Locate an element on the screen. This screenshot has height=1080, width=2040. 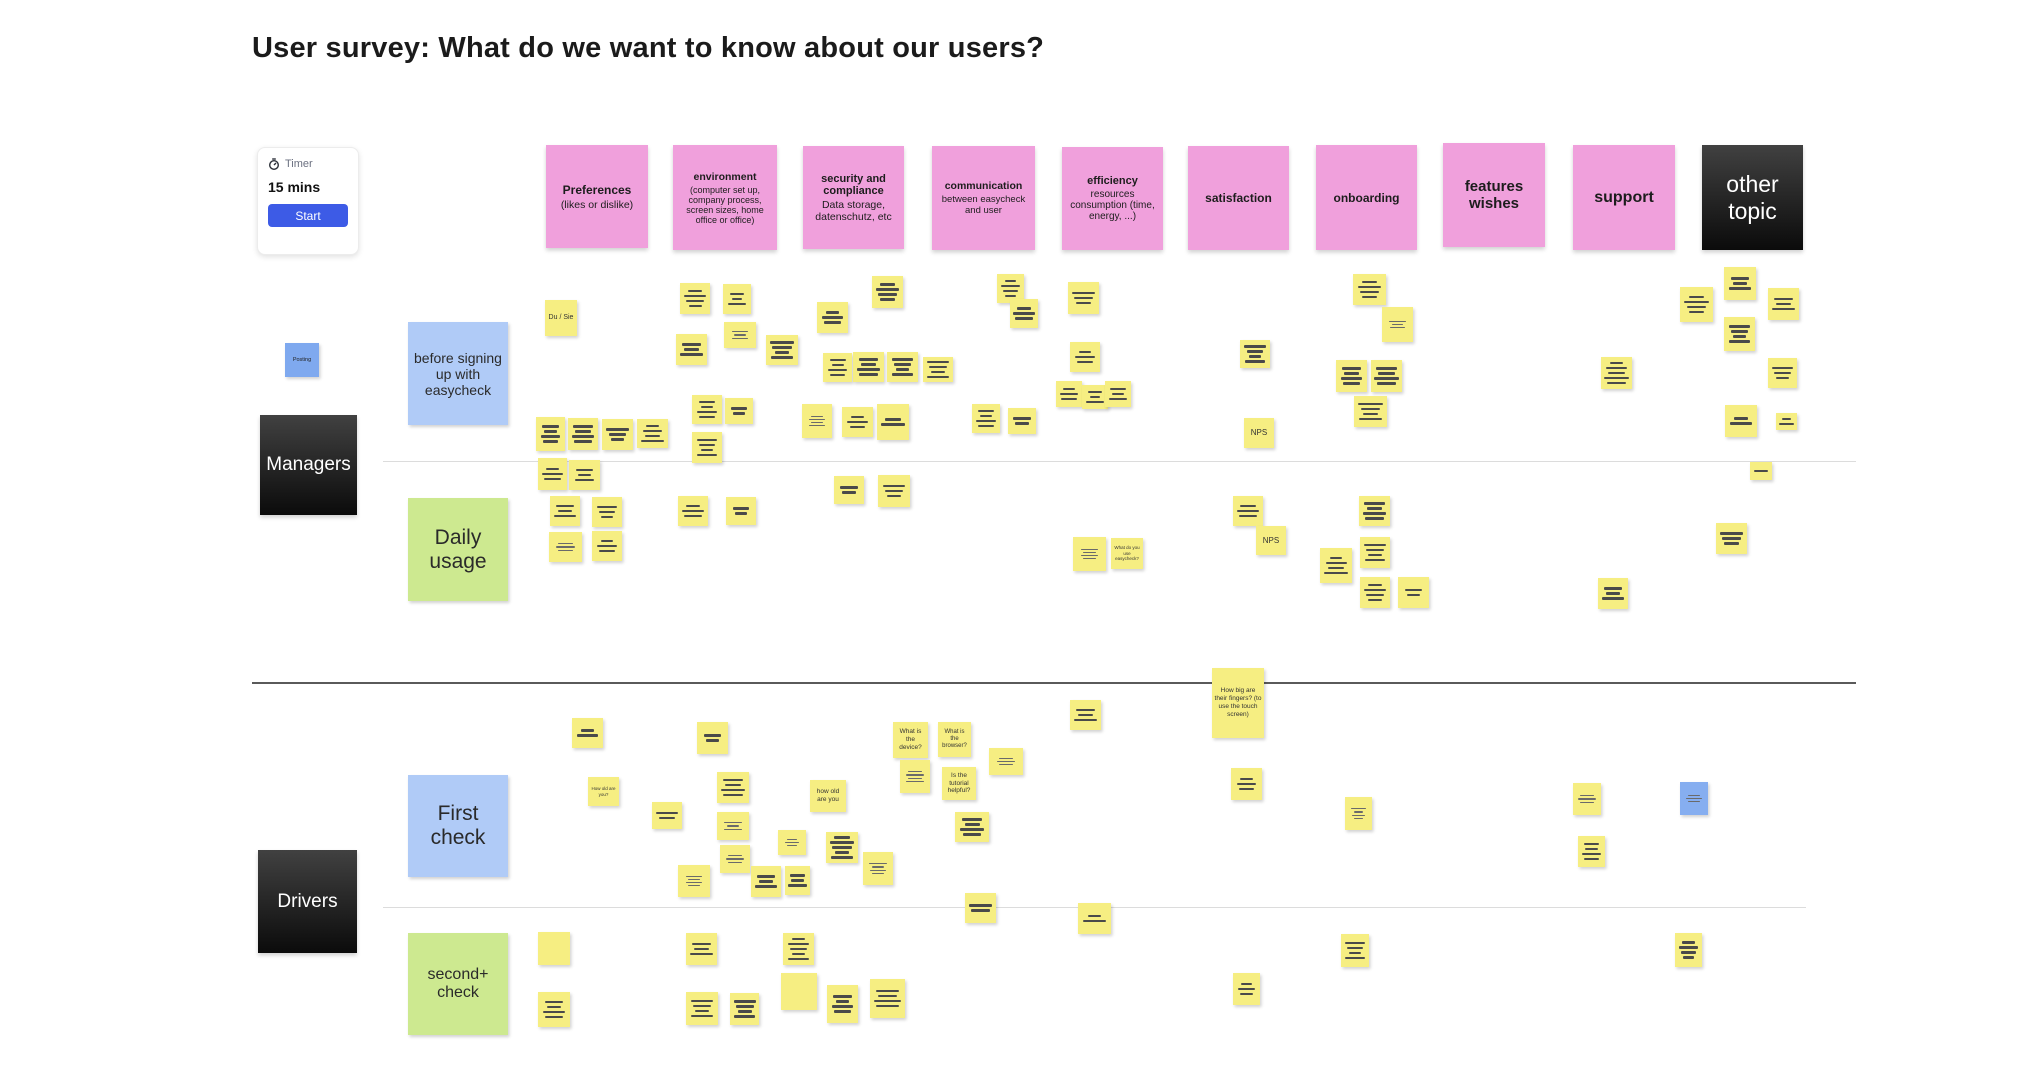
sticky-note: Du / Sie is located at coordinates (561, 318).